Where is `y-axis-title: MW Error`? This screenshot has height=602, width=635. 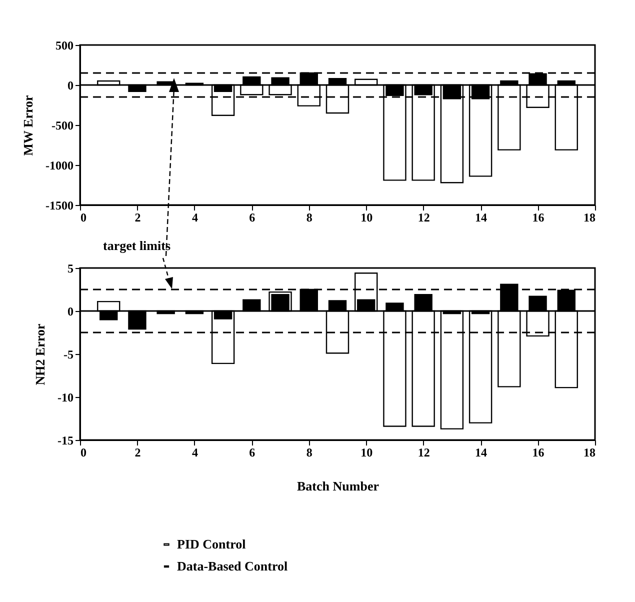 y-axis-title: MW Error is located at coordinates (28, 125).